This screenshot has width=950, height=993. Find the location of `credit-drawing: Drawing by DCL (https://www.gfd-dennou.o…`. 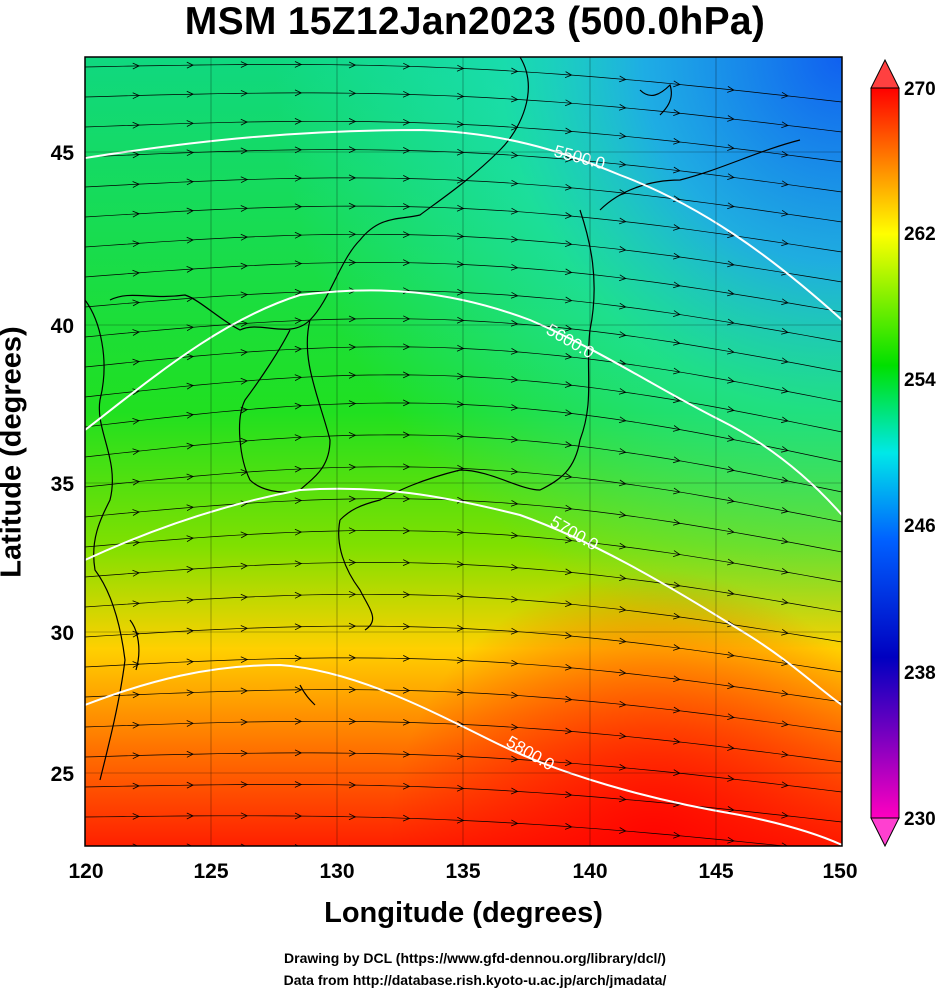

credit-drawing: Drawing by DCL (https://www.gfd-dennou.o… is located at coordinates (475, 958).